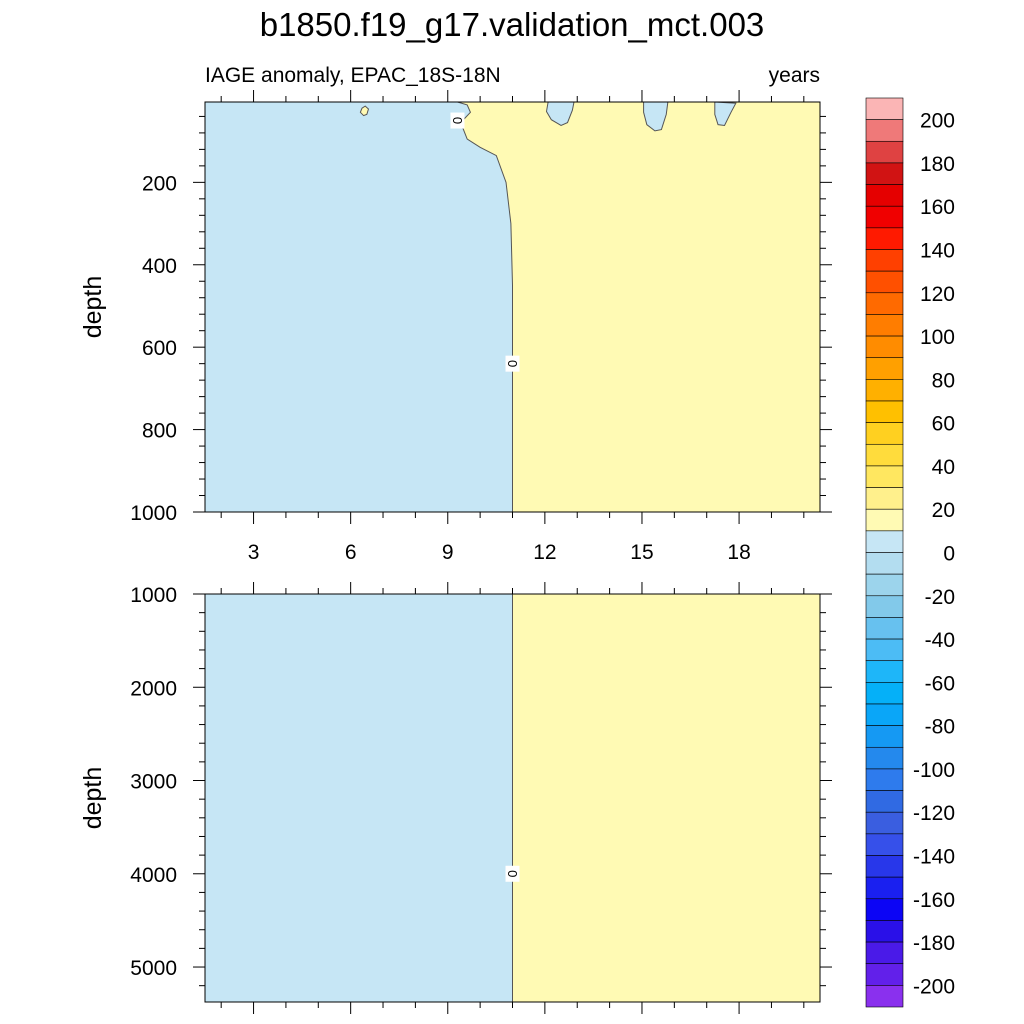  I want to click on colorbar-label-40: 40, so click(943, 467).